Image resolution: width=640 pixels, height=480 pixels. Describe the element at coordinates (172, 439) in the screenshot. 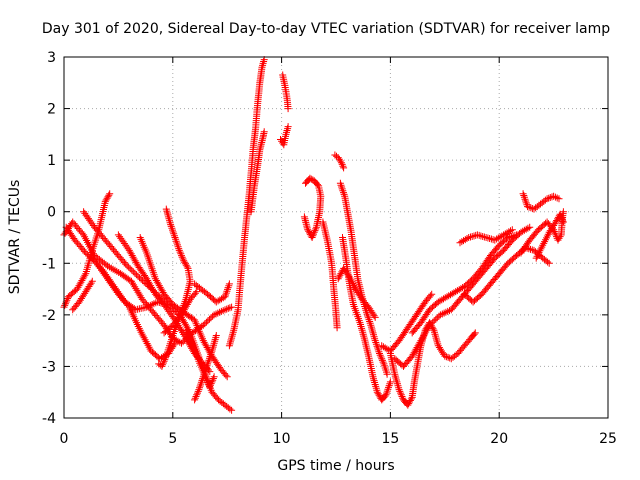

I see `x-tick-label: 5` at that location.